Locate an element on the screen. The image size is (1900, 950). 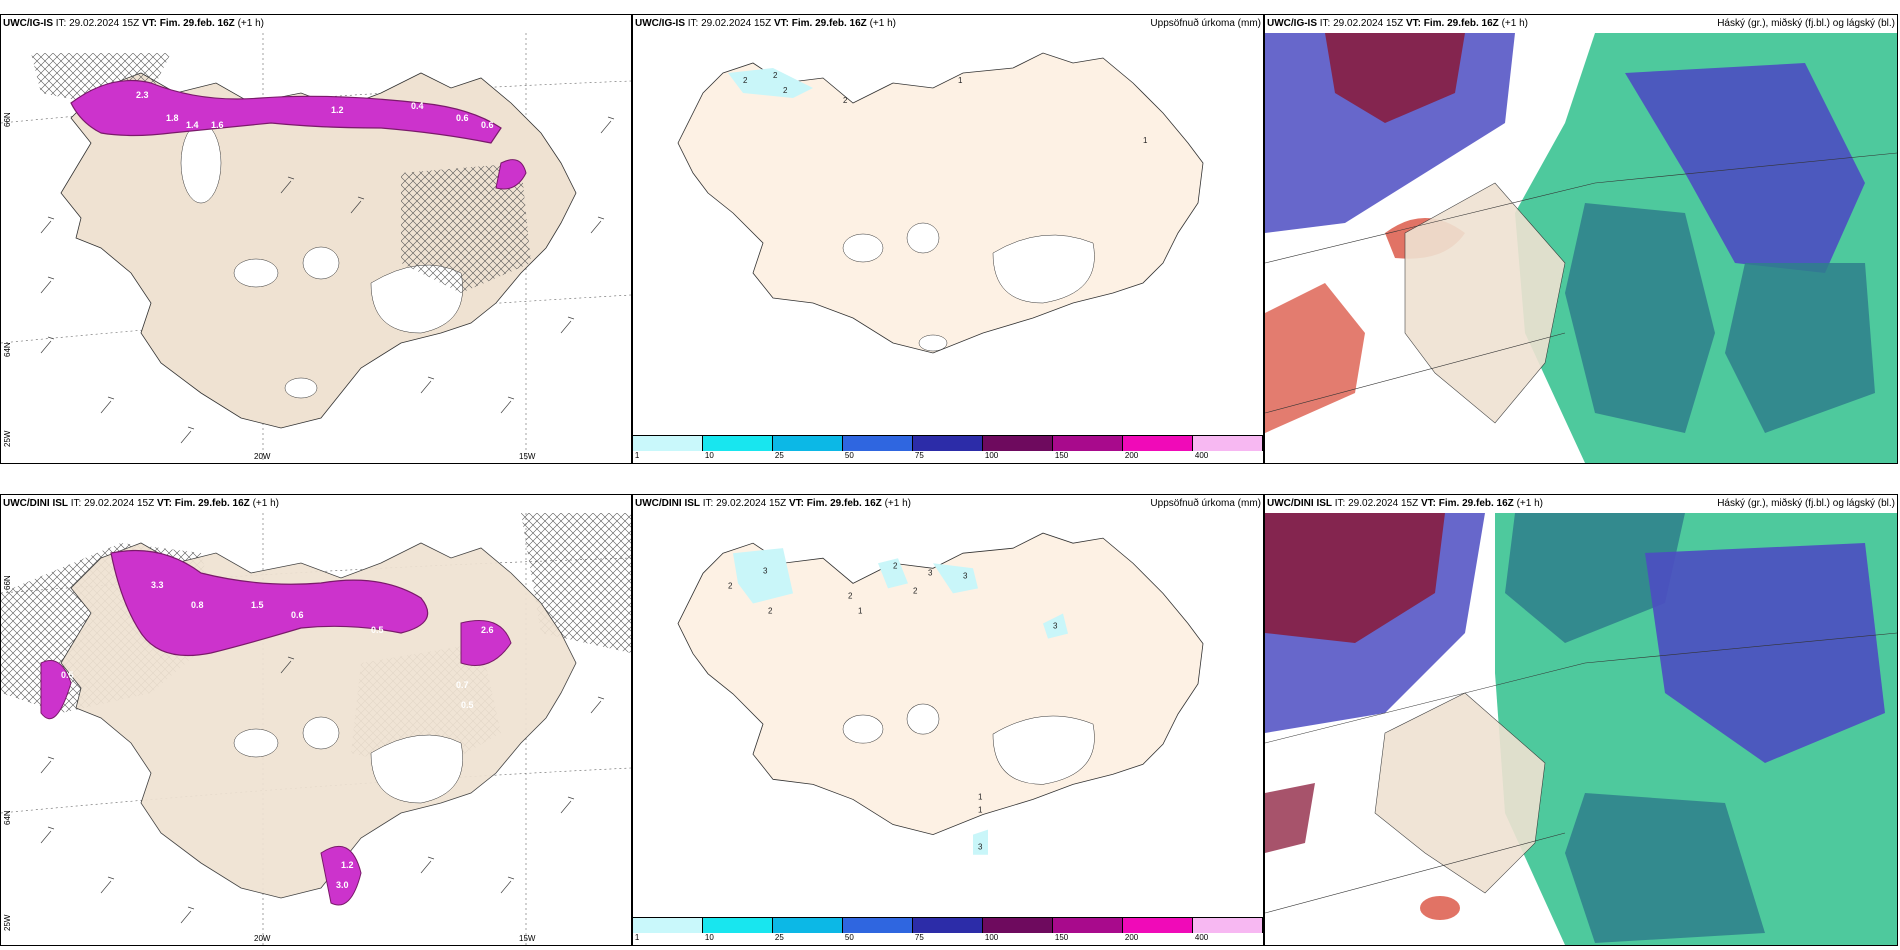
svg-text: 3.0 is located at coordinates (342, 885).